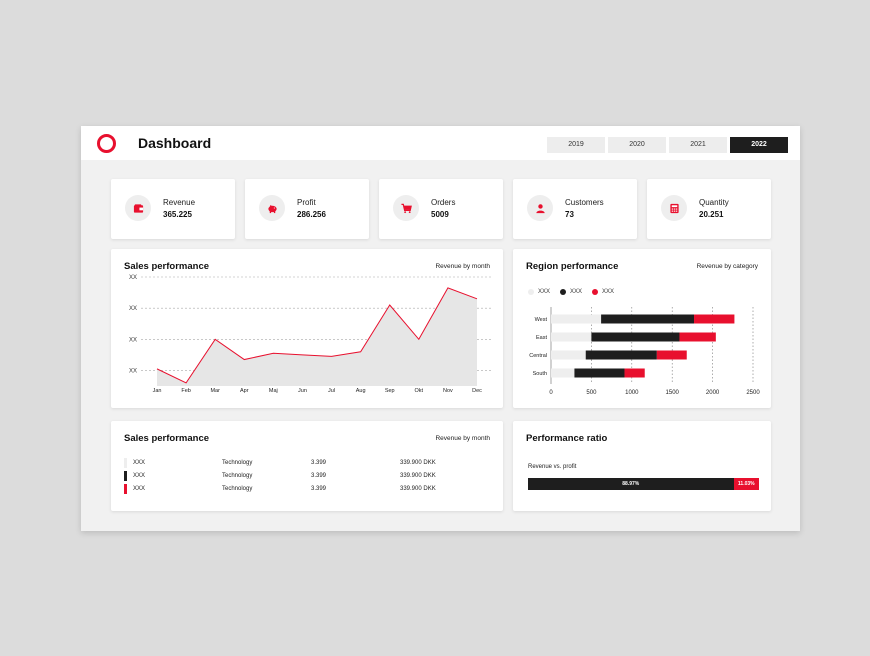 The height and width of the screenshot is (656, 870). Describe the element at coordinates (759, 145) in the screenshot. I see `year-tab-2022: 2022` at that location.